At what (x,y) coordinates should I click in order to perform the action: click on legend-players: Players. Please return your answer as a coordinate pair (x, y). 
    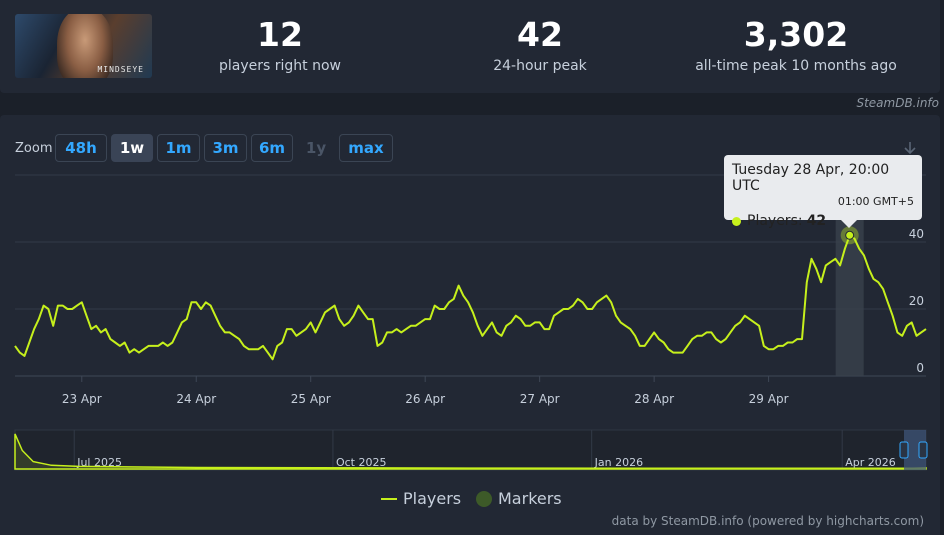
    Looking at the image, I should click on (421, 498).